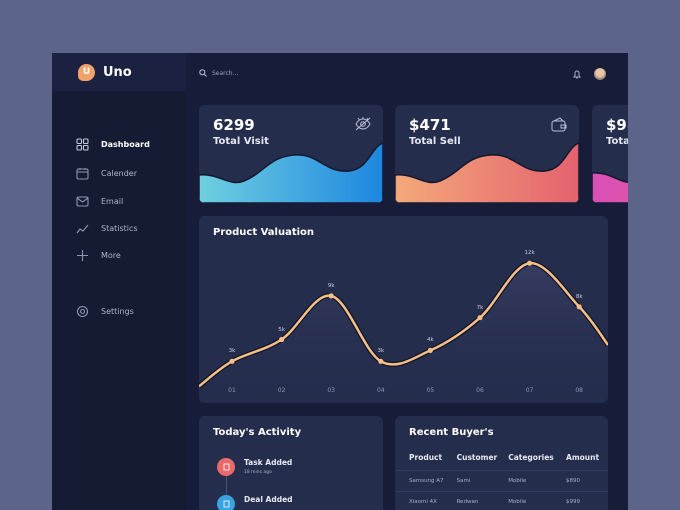 This screenshot has height=510, width=680. I want to click on search-icon, so click(203, 73).